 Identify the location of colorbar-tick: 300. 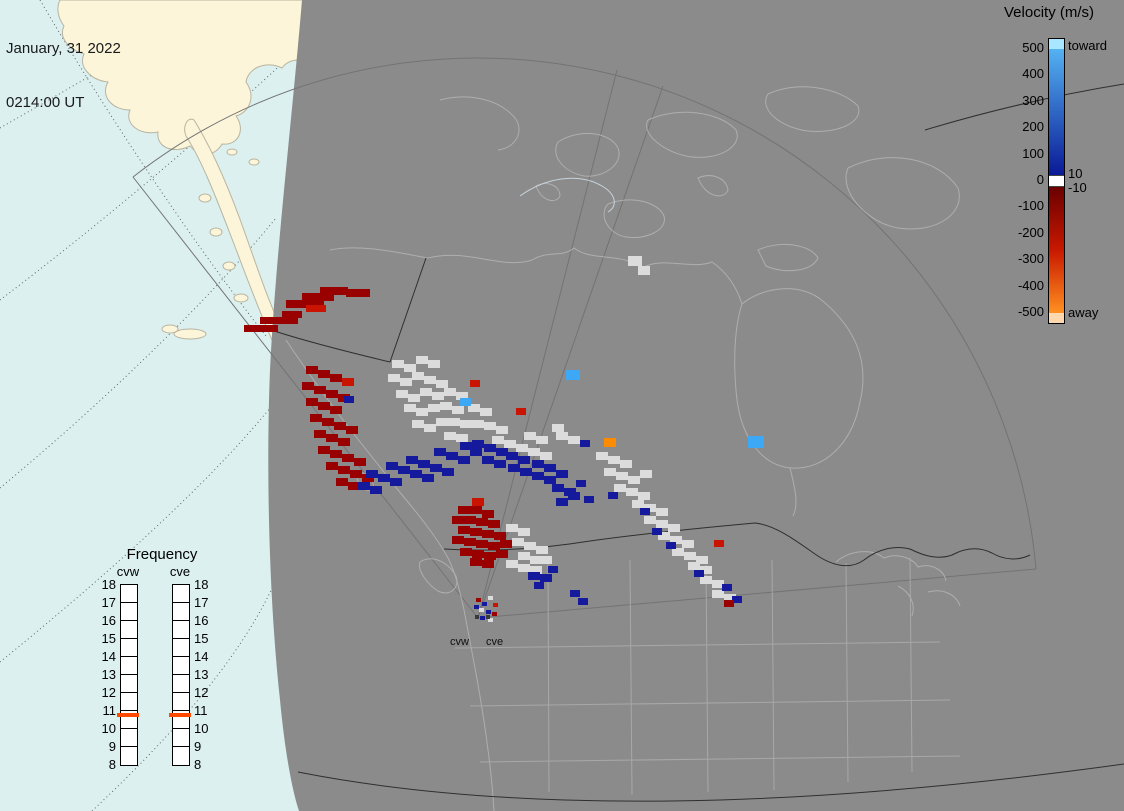
(1033, 100).